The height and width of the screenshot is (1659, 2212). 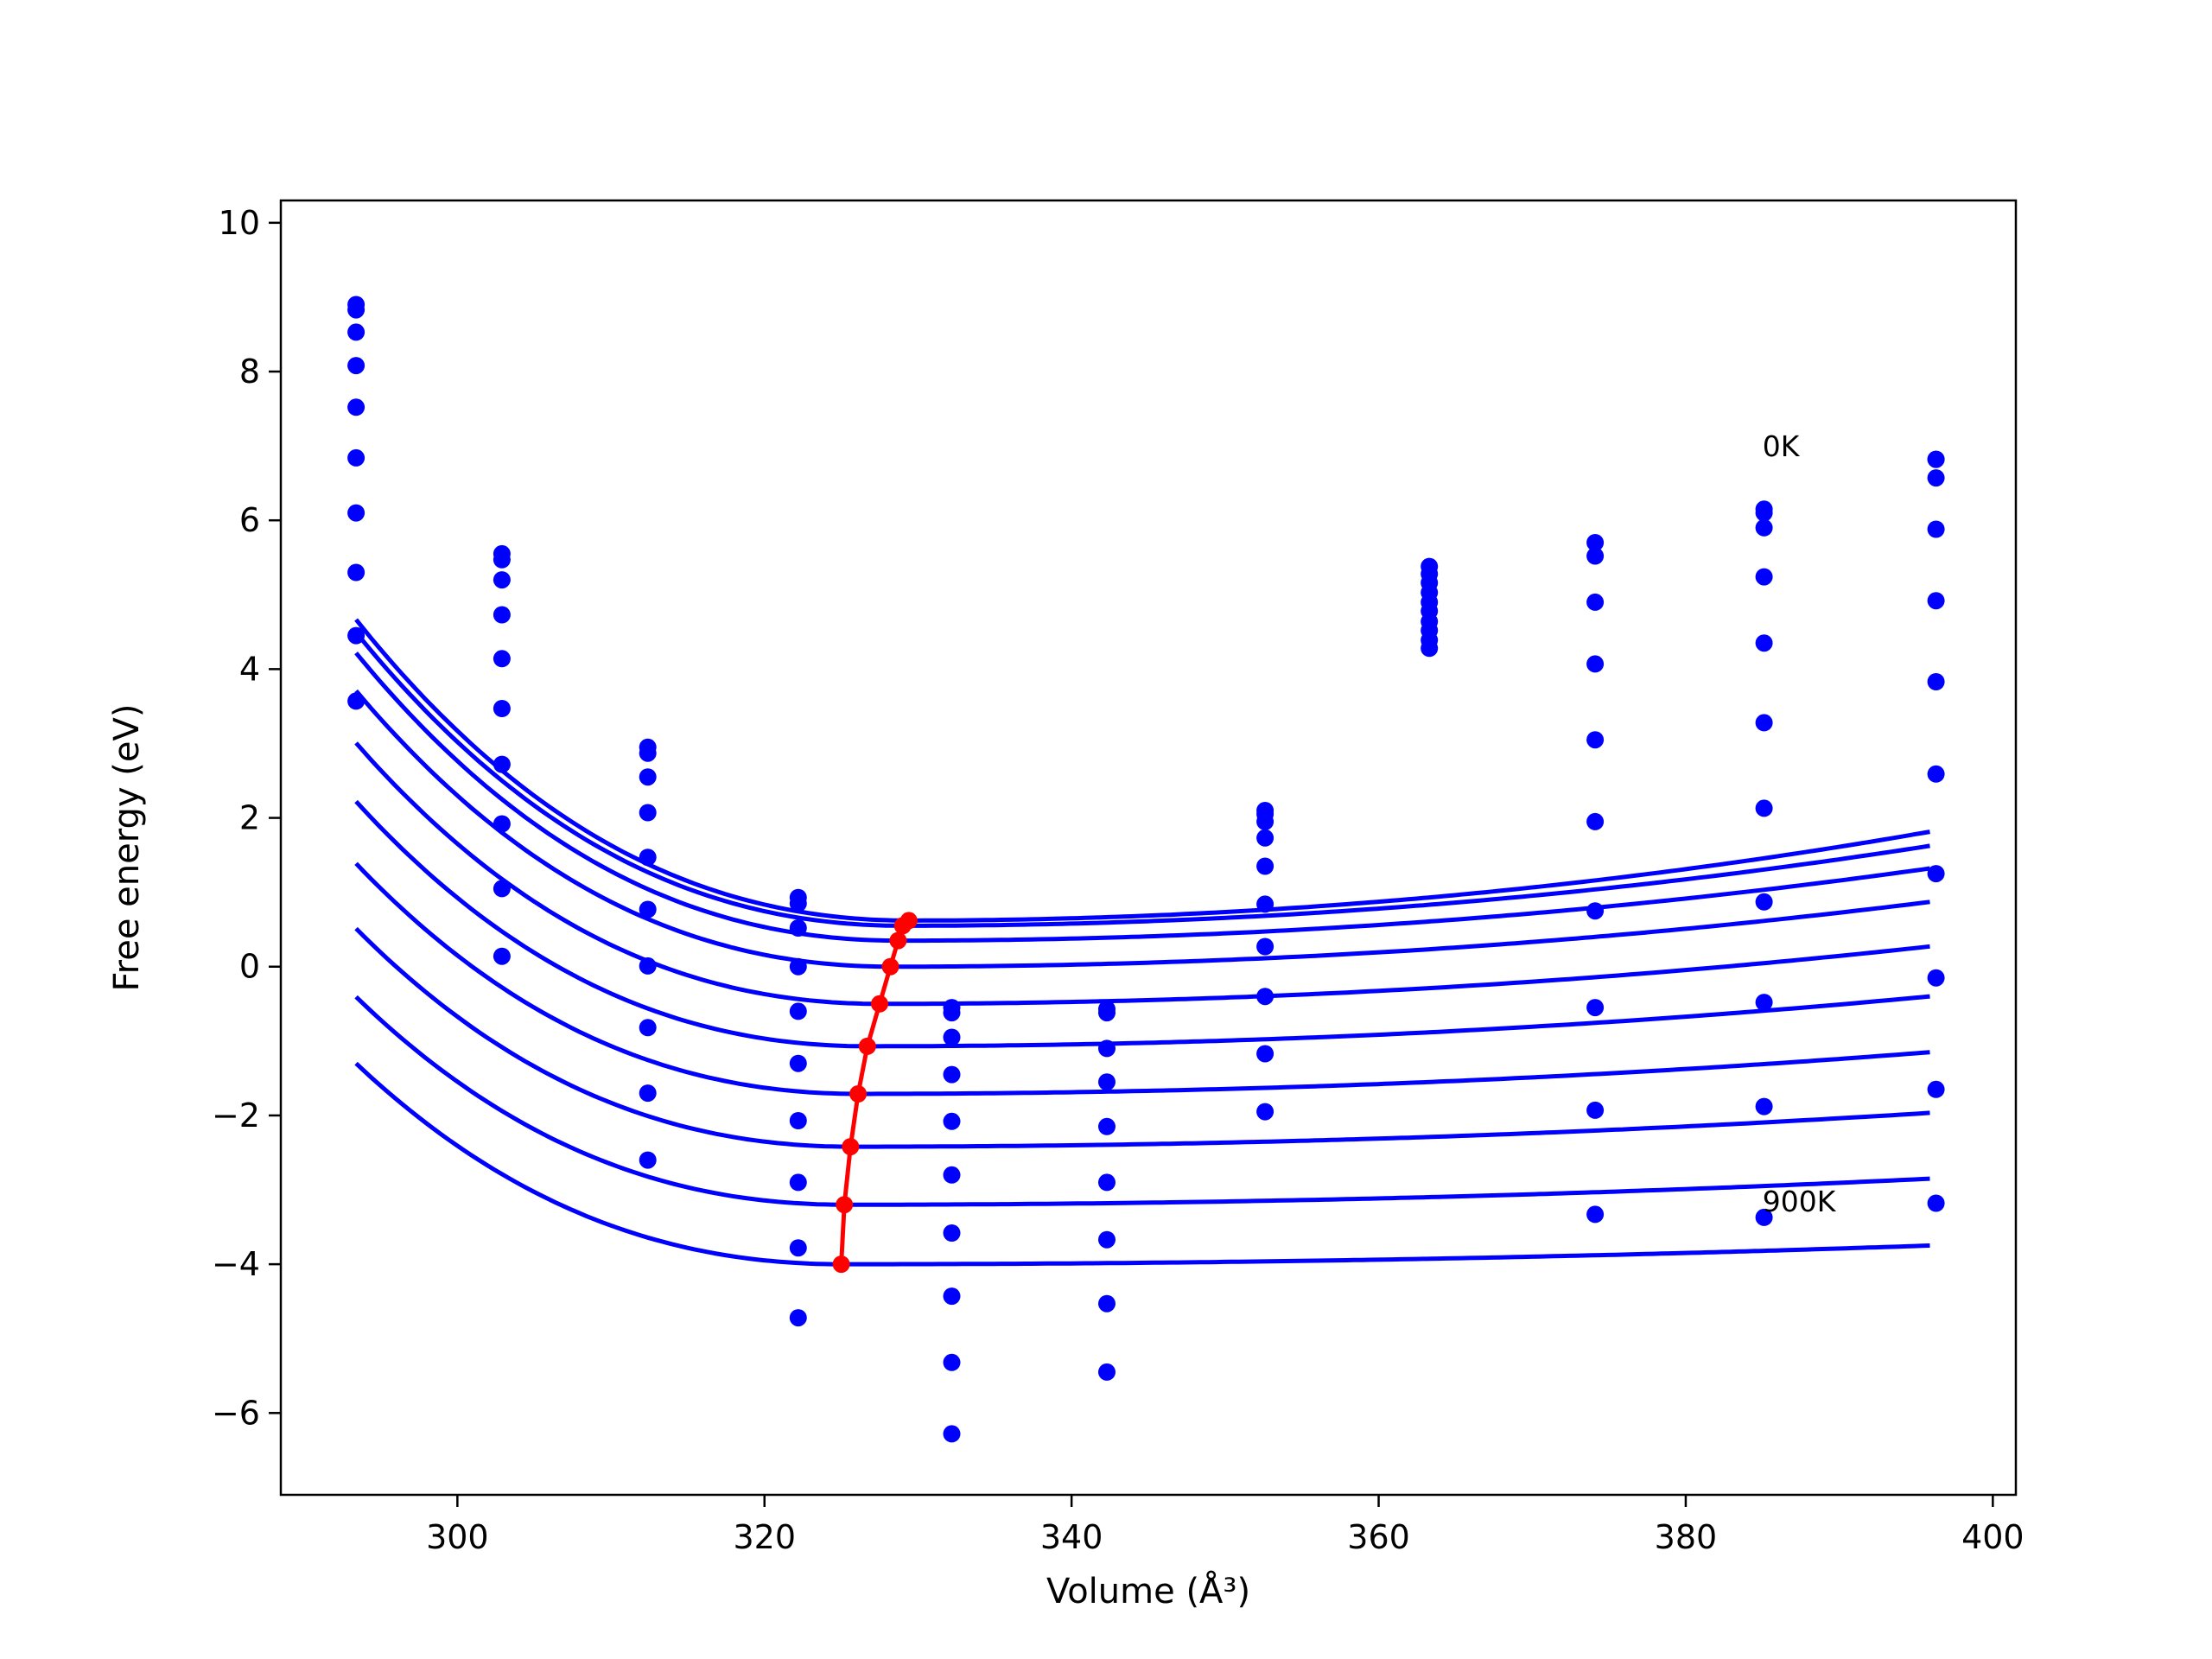 I want to click on y-tick-label: 4, so click(x=249, y=669).